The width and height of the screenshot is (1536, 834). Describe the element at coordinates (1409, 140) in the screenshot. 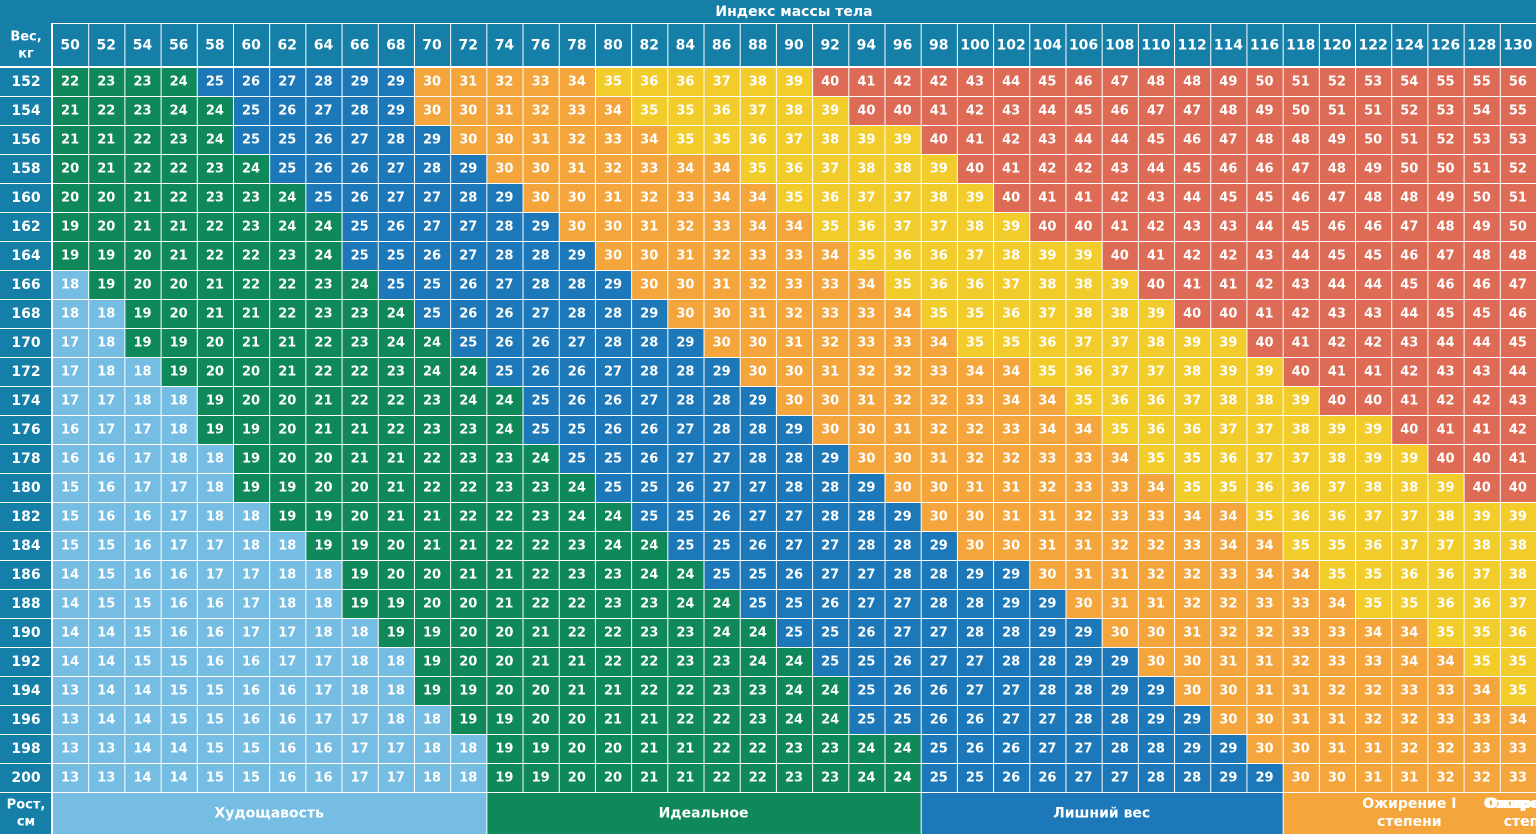

I see `bmi-value-label: 51` at that location.